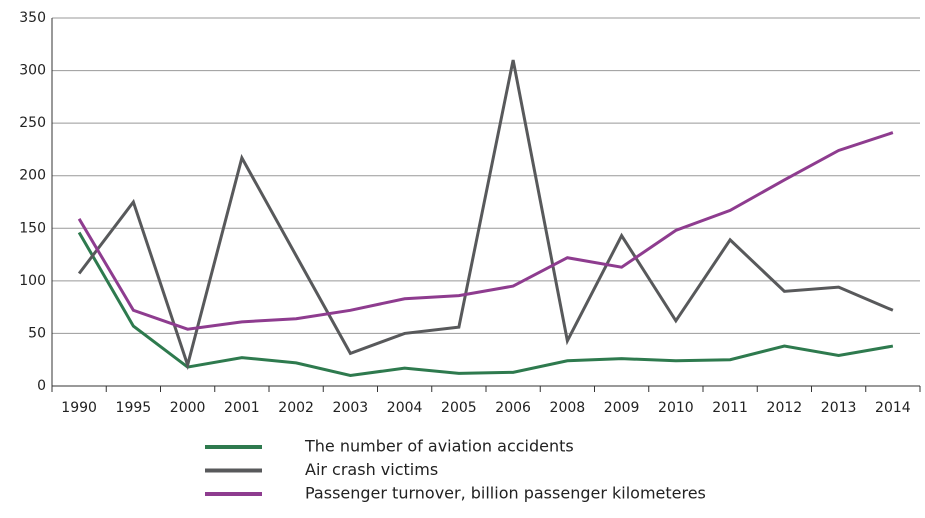  Describe the element at coordinates (730, 408) in the screenshot. I see `x-tick-label: 2011` at that location.